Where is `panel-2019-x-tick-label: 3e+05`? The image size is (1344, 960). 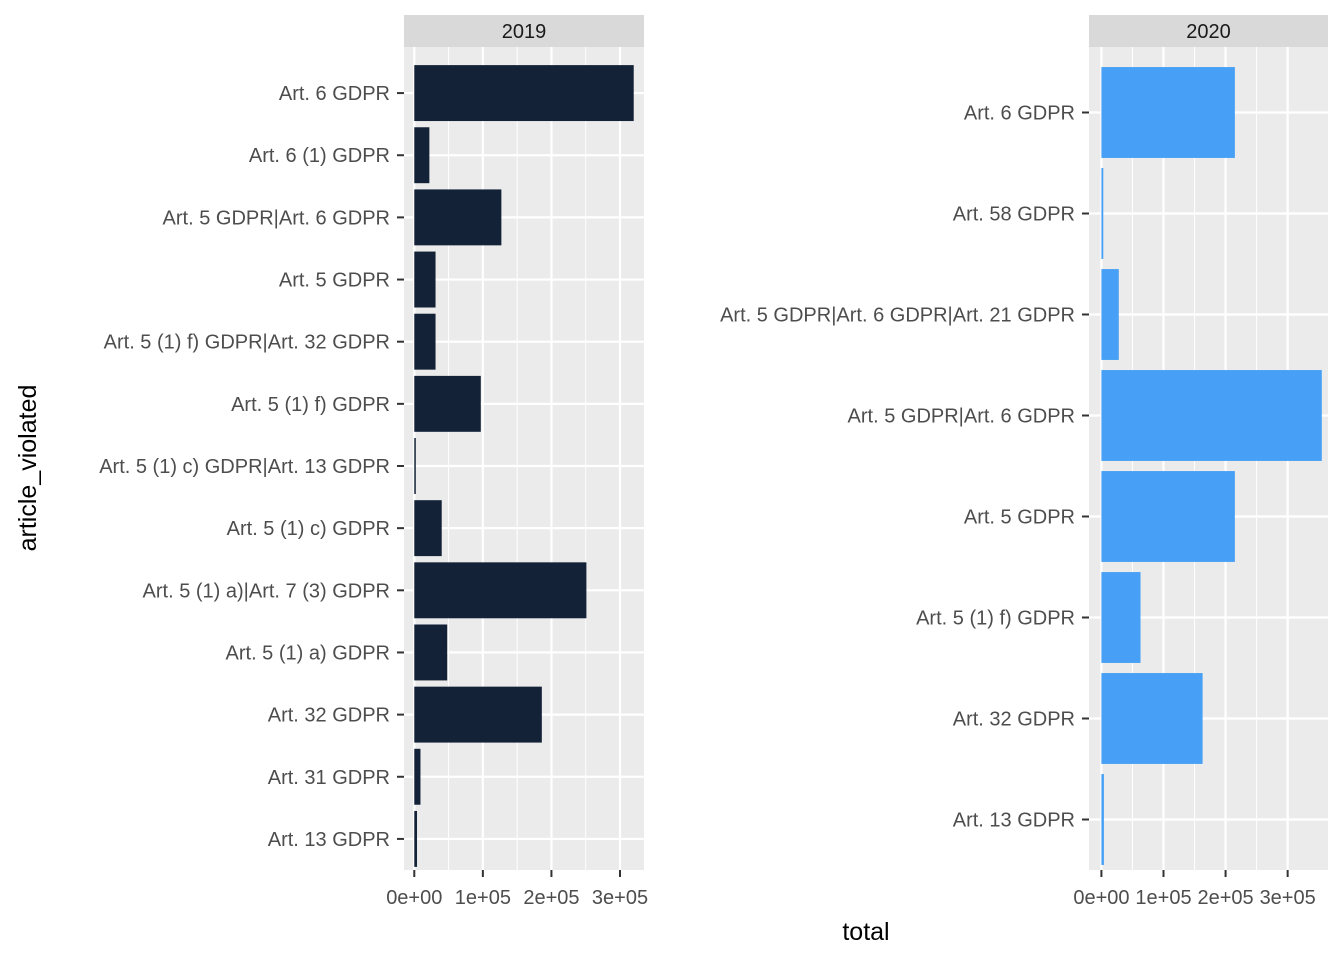
panel-2019-x-tick-label: 3e+05 is located at coordinates (620, 898).